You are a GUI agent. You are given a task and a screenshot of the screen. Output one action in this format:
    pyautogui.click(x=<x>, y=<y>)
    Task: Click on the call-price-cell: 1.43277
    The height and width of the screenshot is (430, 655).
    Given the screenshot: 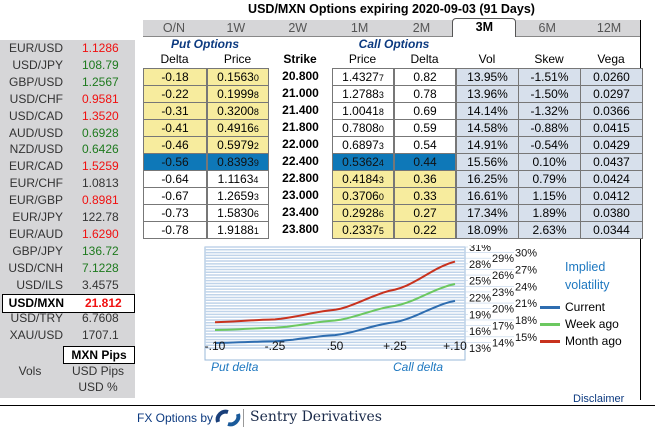 What is the action you would take?
    pyautogui.click(x=363, y=77)
    